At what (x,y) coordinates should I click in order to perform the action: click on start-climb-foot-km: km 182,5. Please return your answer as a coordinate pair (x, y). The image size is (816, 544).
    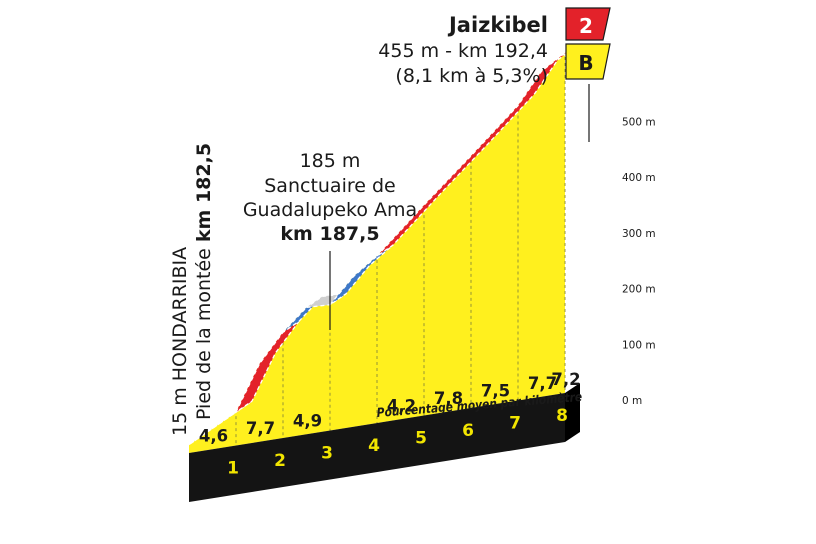
    Looking at the image, I should click on (204, 192).